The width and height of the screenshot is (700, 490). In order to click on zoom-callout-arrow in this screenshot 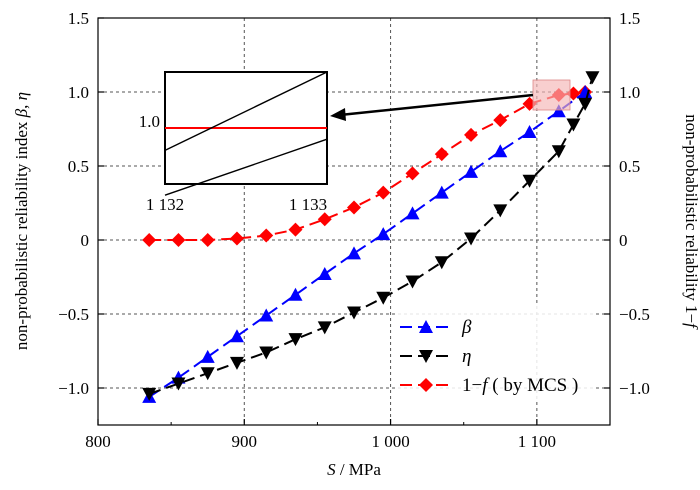, I will do `click(432, 107)`.